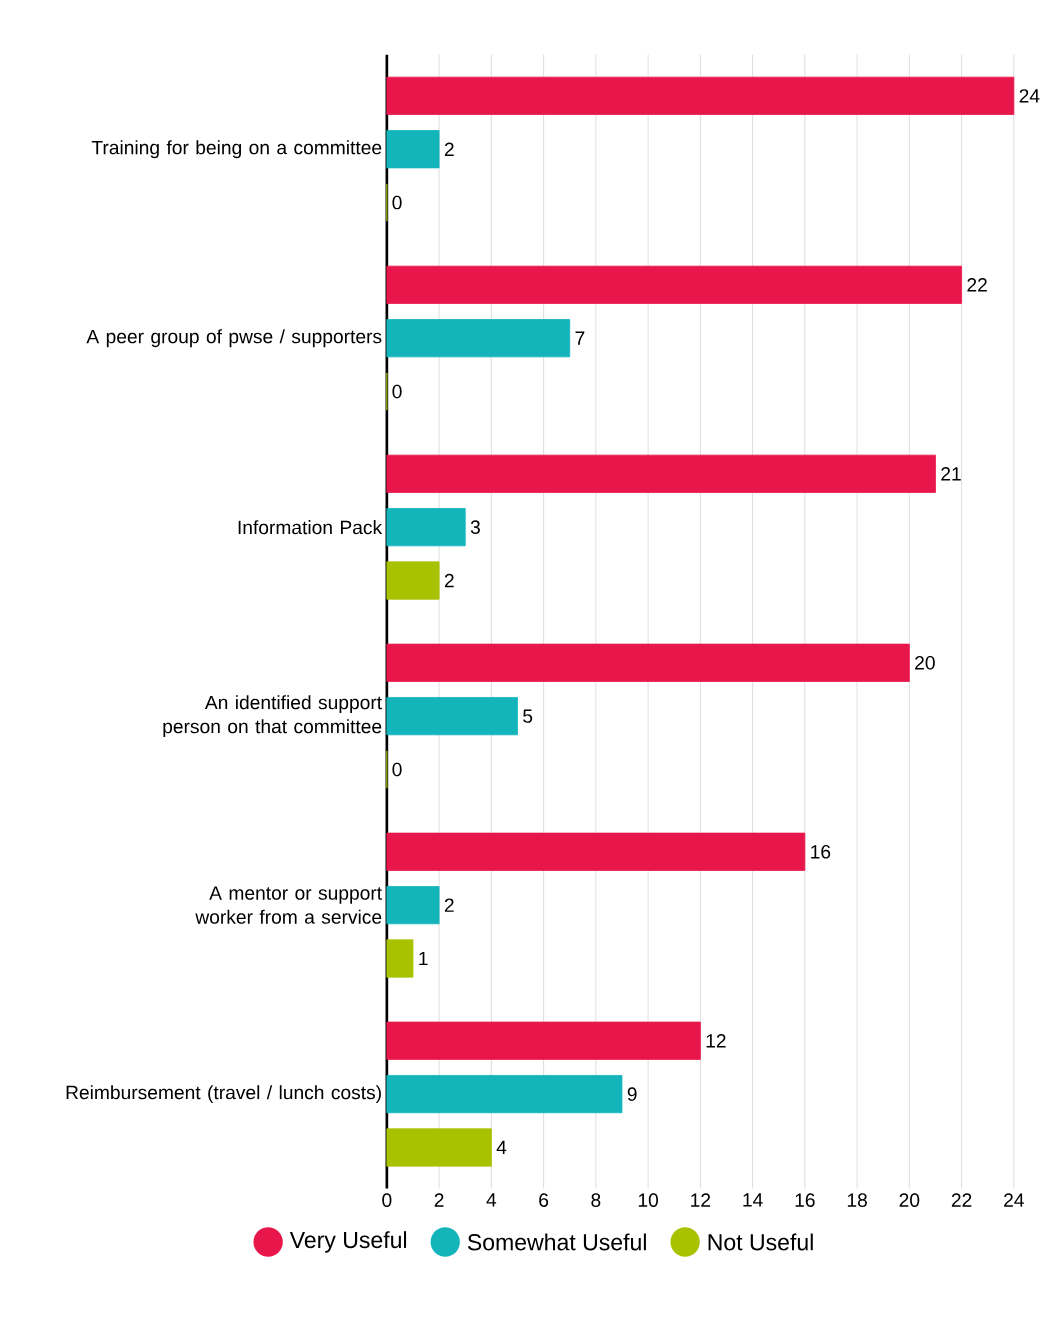 The height and width of the screenshot is (1322, 1062). I want to click on data-label: 21, so click(951, 474).